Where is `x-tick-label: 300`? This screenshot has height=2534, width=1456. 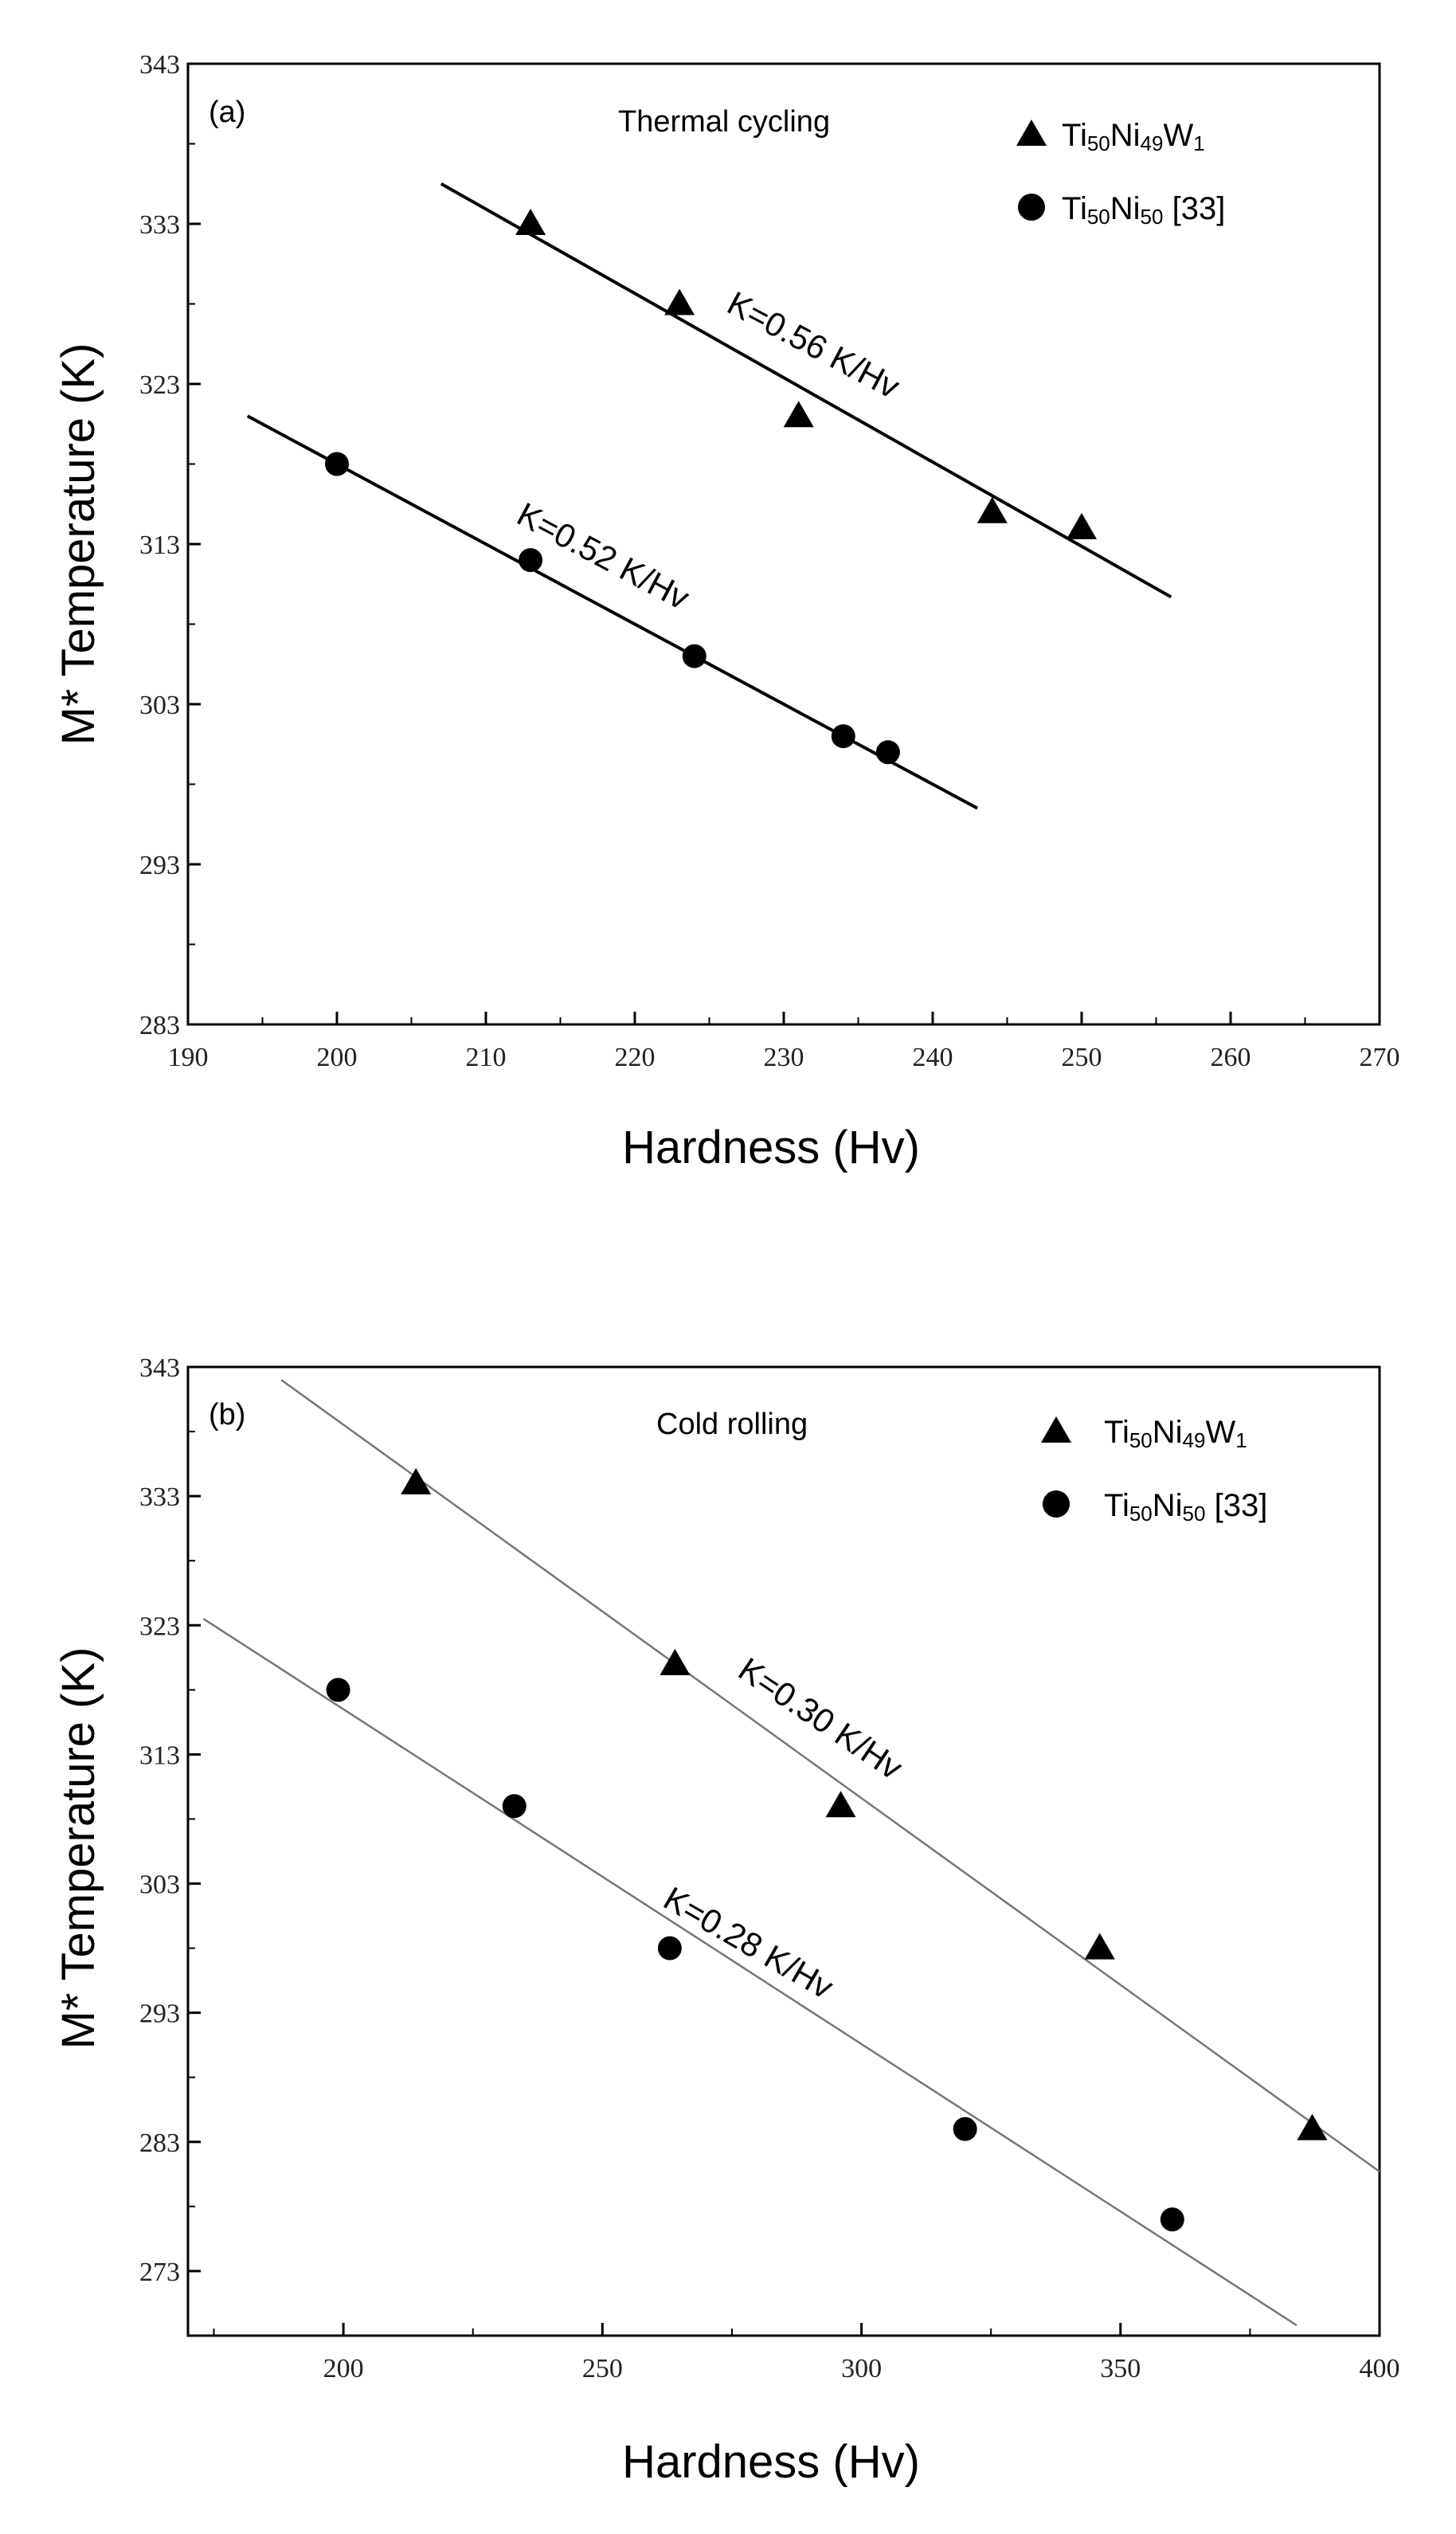 x-tick-label: 300 is located at coordinates (861, 2368).